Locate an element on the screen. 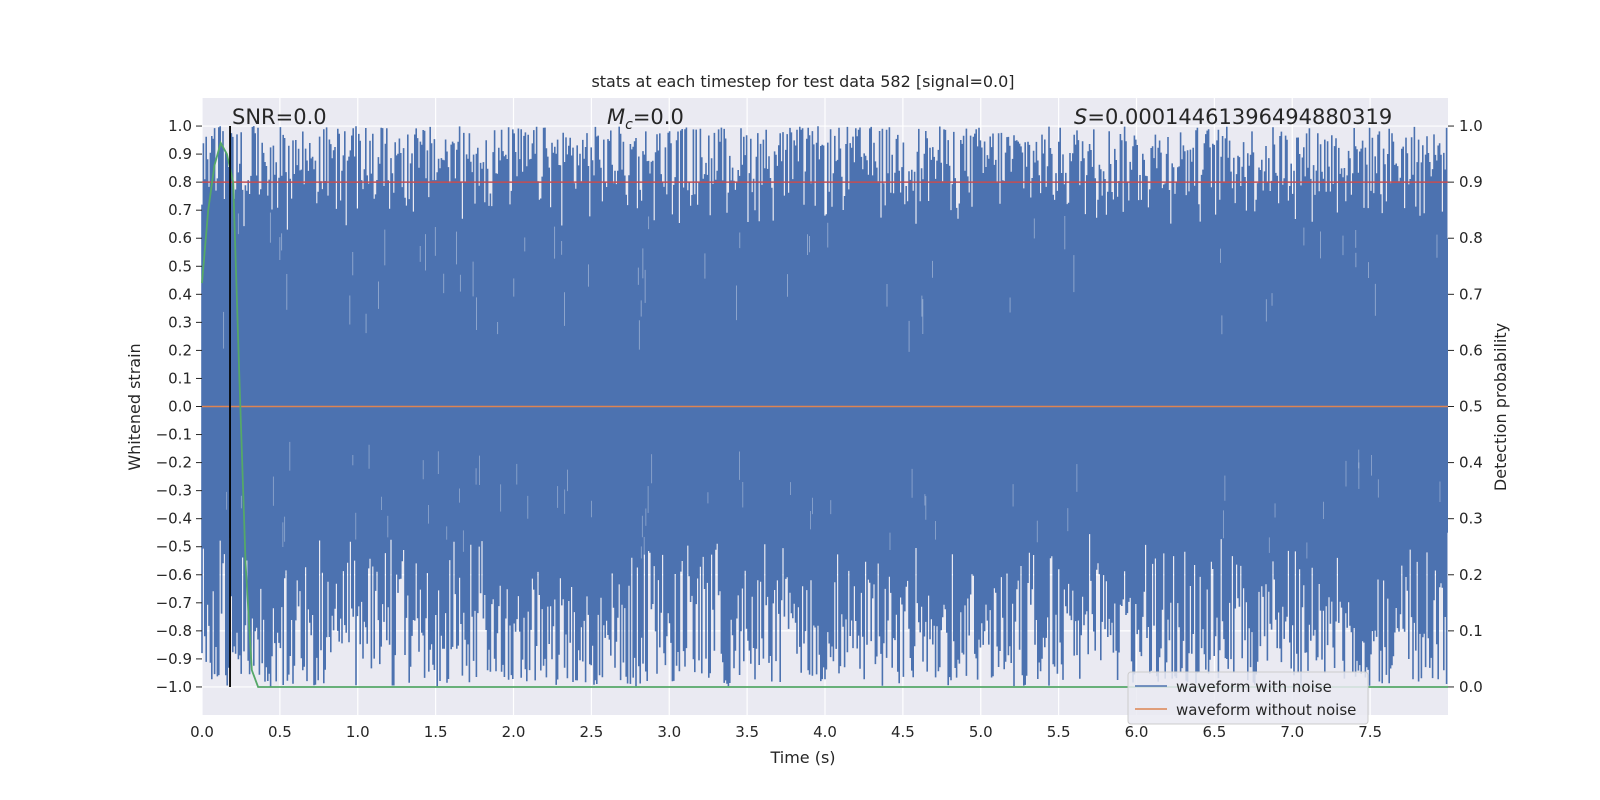 The image size is (1600, 800). chirp-mass-annotation: Mc=0.0 is located at coordinates (645, 119).